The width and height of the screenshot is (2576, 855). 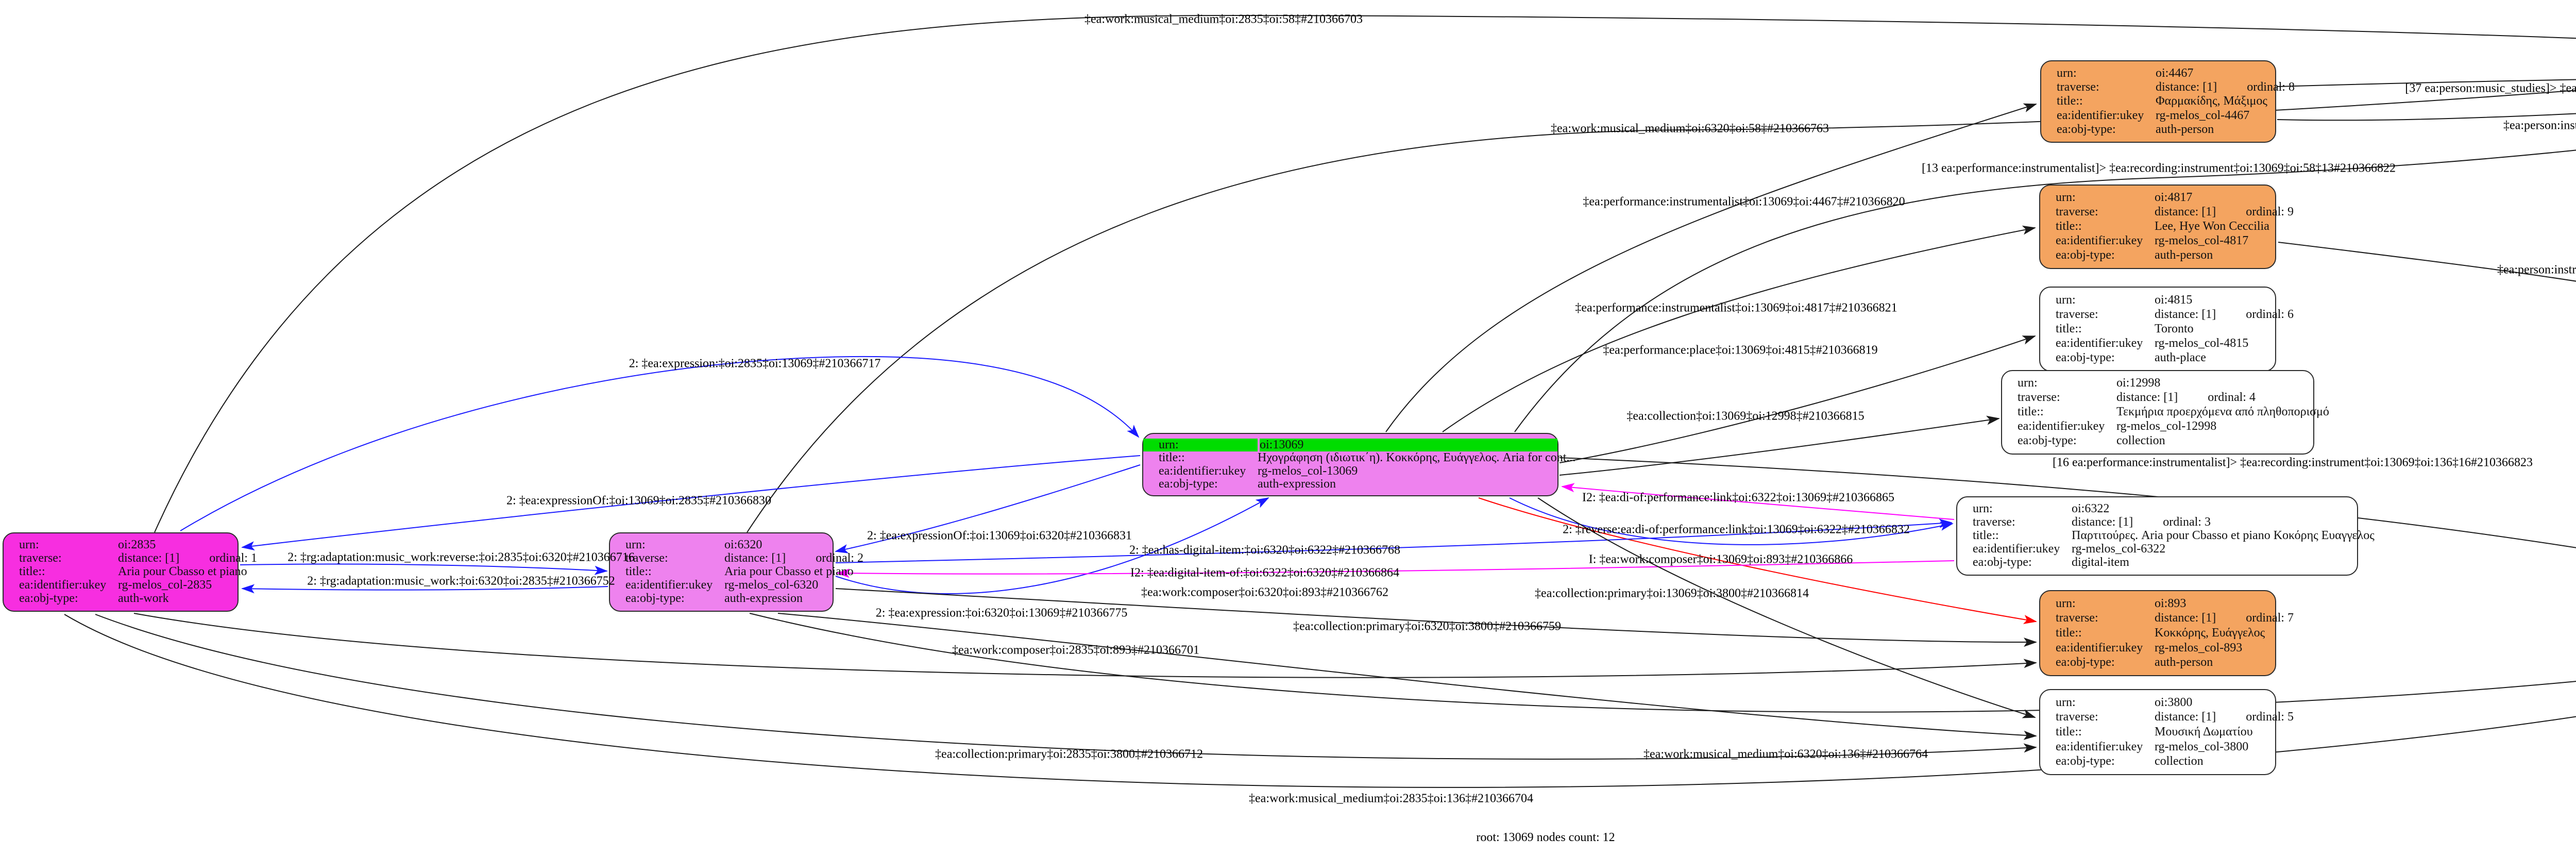 I want to click on urn-row: urn: oi:4815, so click(x=2157, y=300).